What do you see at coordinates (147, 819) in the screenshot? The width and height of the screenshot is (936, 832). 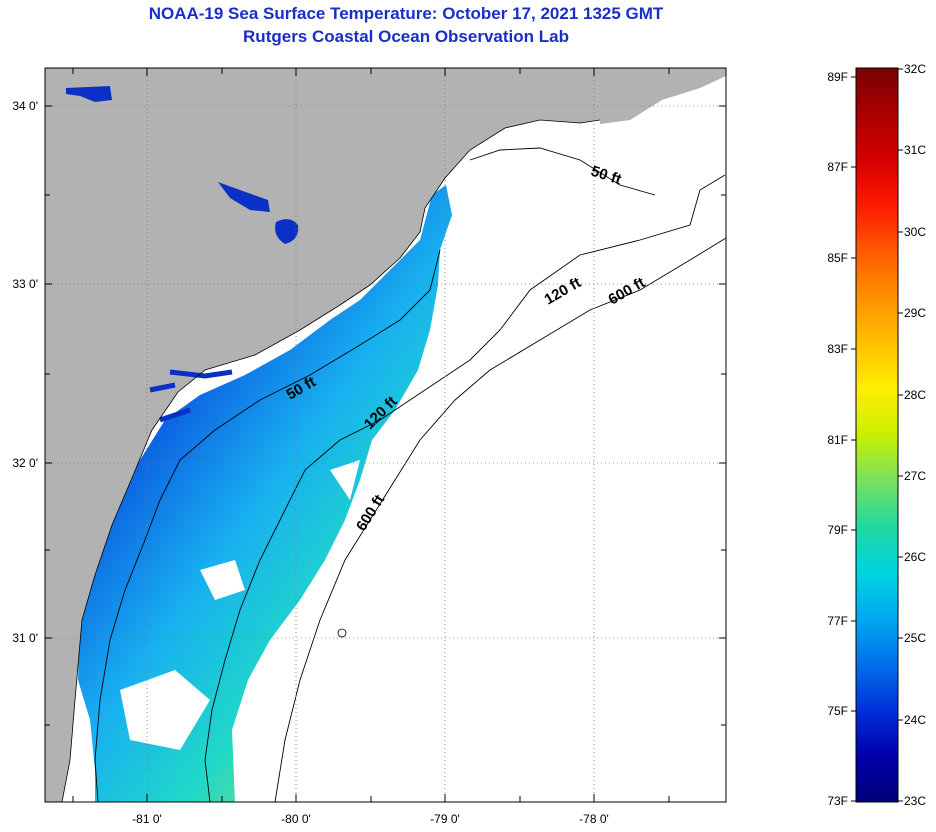 I see `lon-label: -81 0'` at bounding box center [147, 819].